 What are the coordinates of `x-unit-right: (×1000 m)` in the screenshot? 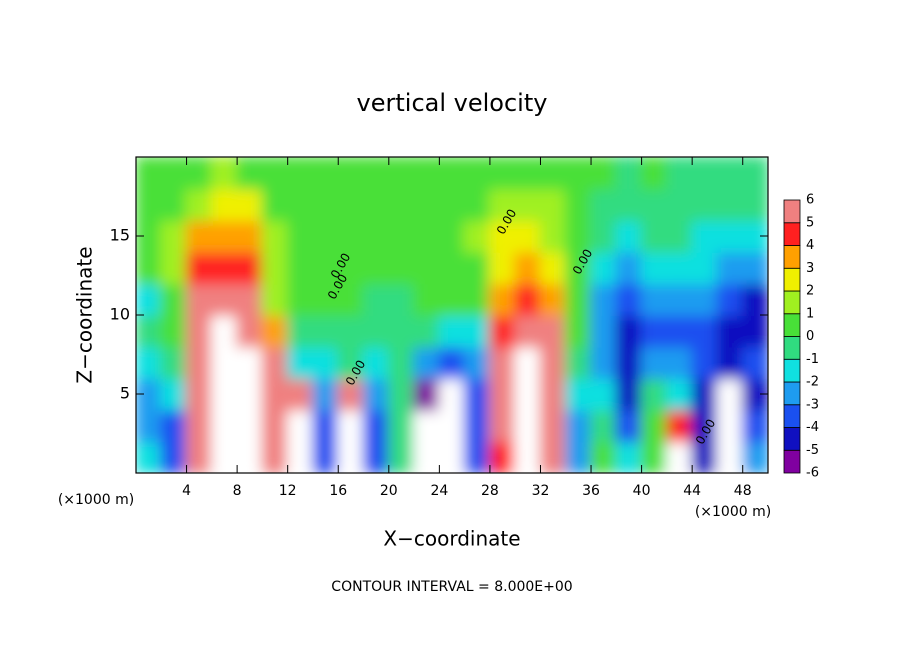 It's located at (733, 512).